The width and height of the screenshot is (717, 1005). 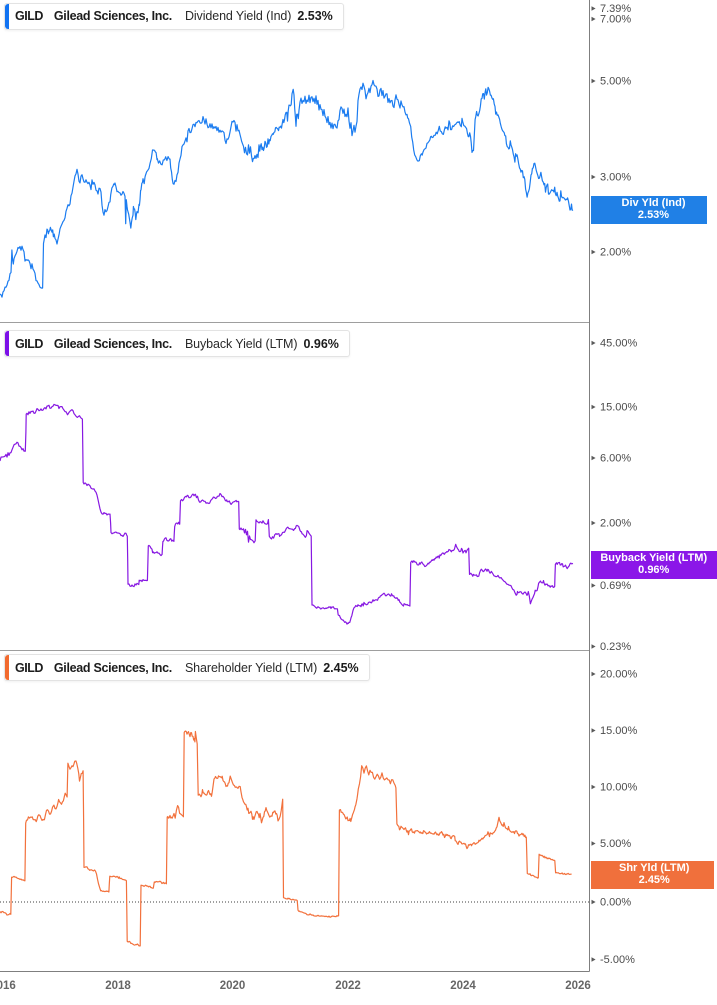 What do you see at coordinates (615, 586) in the screenshot?
I see `svg-text: 0.69%` at bounding box center [615, 586].